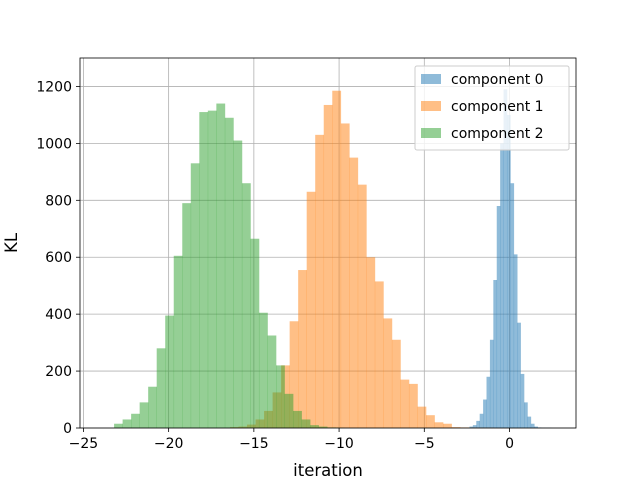  Describe the element at coordinates (424, 444) in the screenshot. I see `x-tick-label: −5` at that location.